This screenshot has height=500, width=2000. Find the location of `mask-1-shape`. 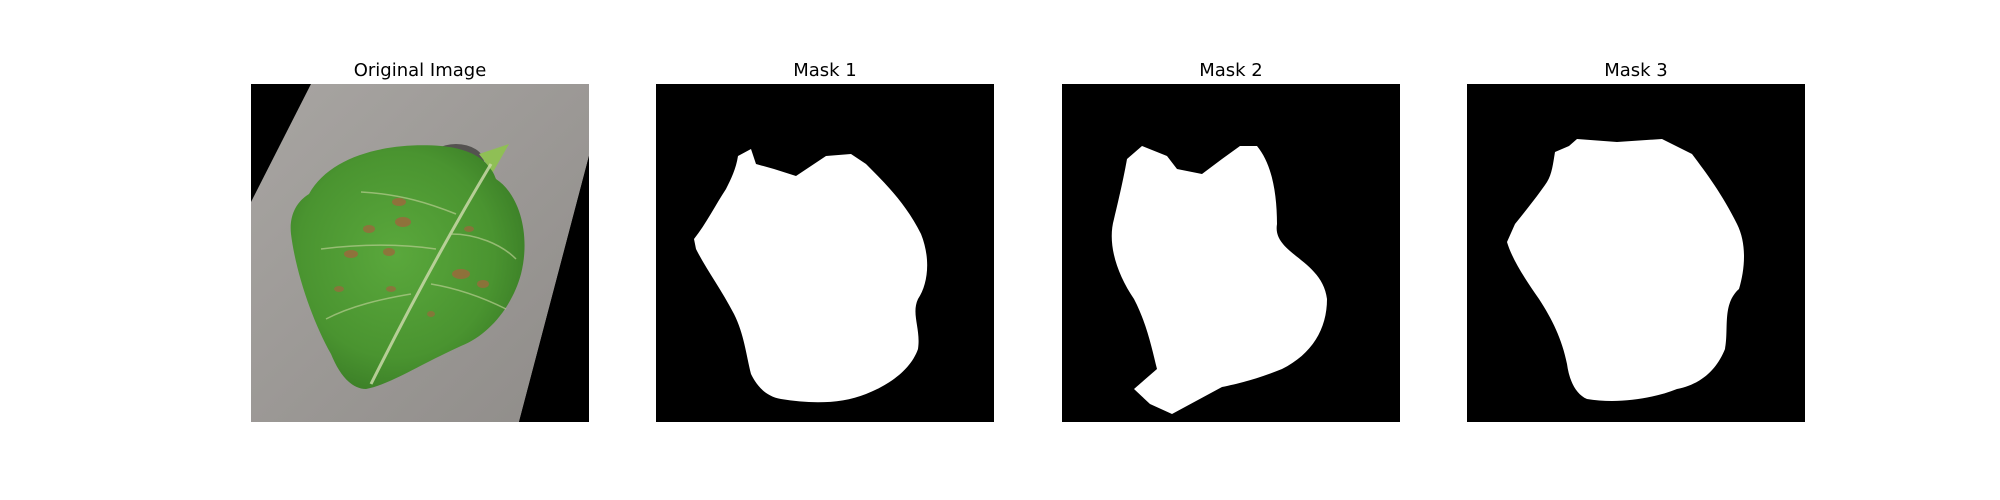

mask-1-shape is located at coordinates (825, 253).